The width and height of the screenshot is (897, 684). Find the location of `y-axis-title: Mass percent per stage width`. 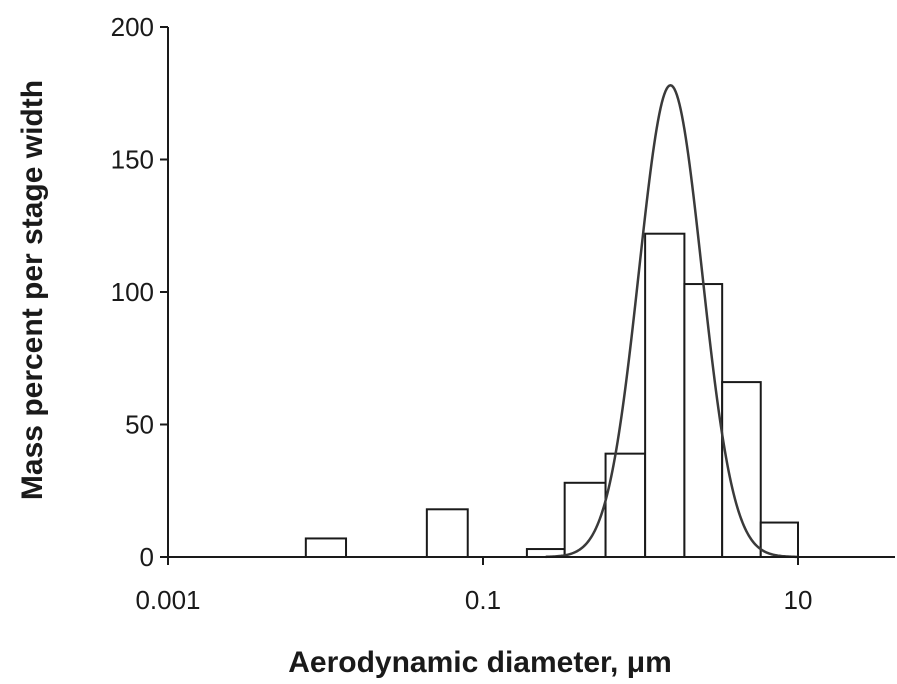

y-axis-title: Mass percent per stage width is located at coordinates (32, 290).